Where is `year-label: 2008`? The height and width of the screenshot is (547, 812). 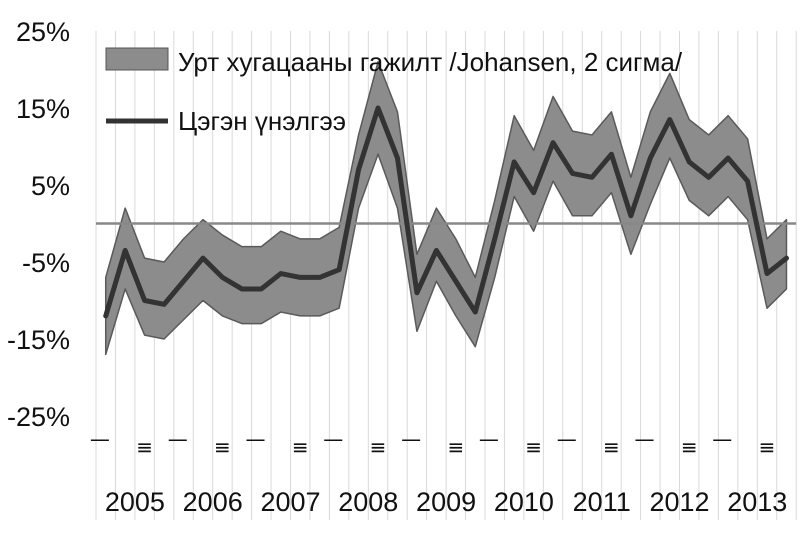
year-label: 2008 is located at coordinates (368, 502).